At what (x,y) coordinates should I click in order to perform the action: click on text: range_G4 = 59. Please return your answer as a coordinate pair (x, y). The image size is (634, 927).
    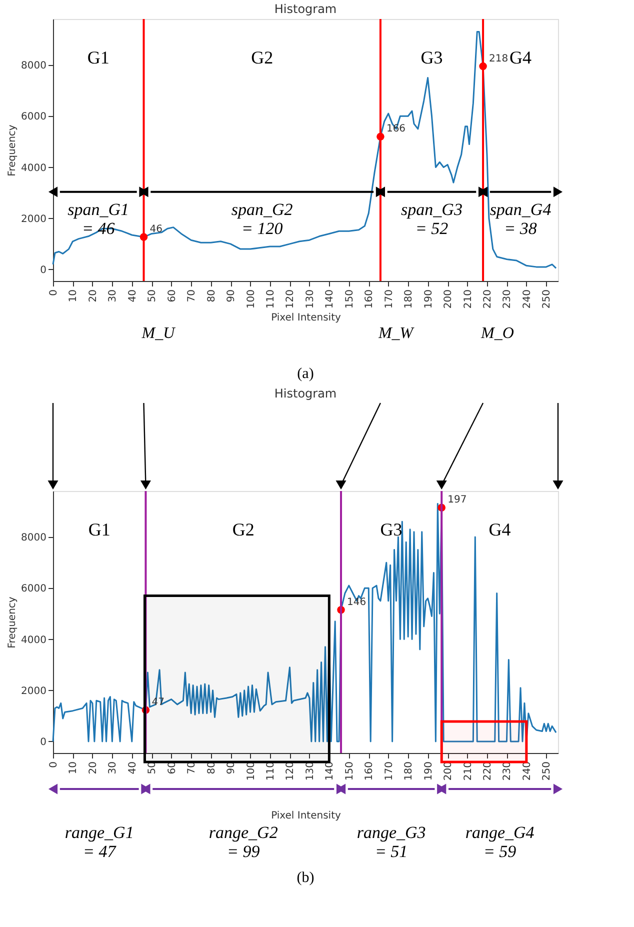
    Looking at the image, I should click on (500, 842).